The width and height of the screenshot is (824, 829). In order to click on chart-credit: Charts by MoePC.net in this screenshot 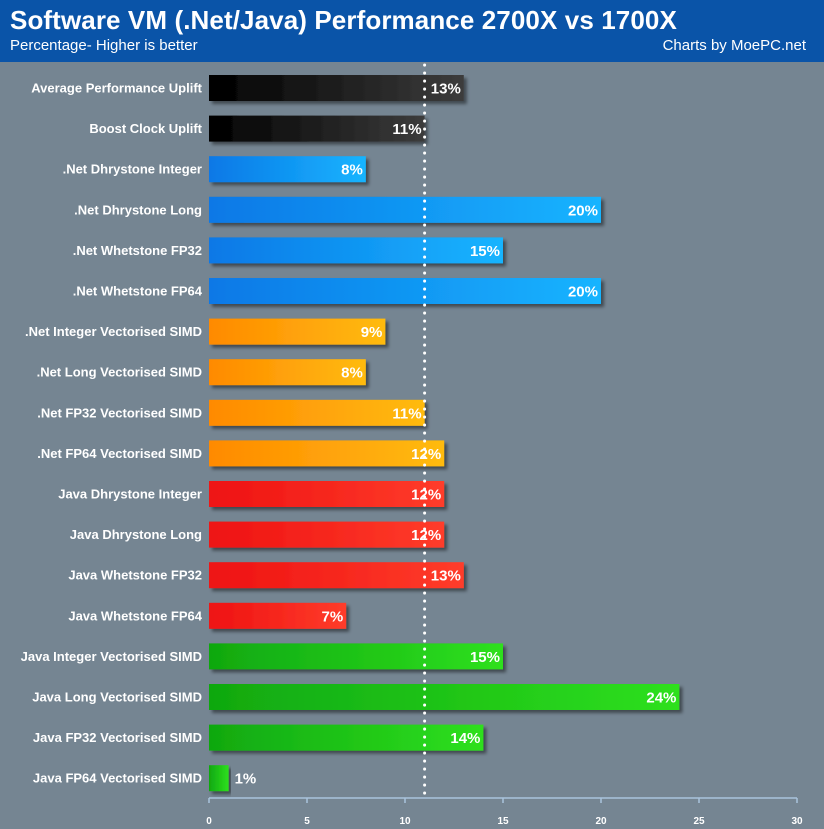, I will do `click(734, 45)`.